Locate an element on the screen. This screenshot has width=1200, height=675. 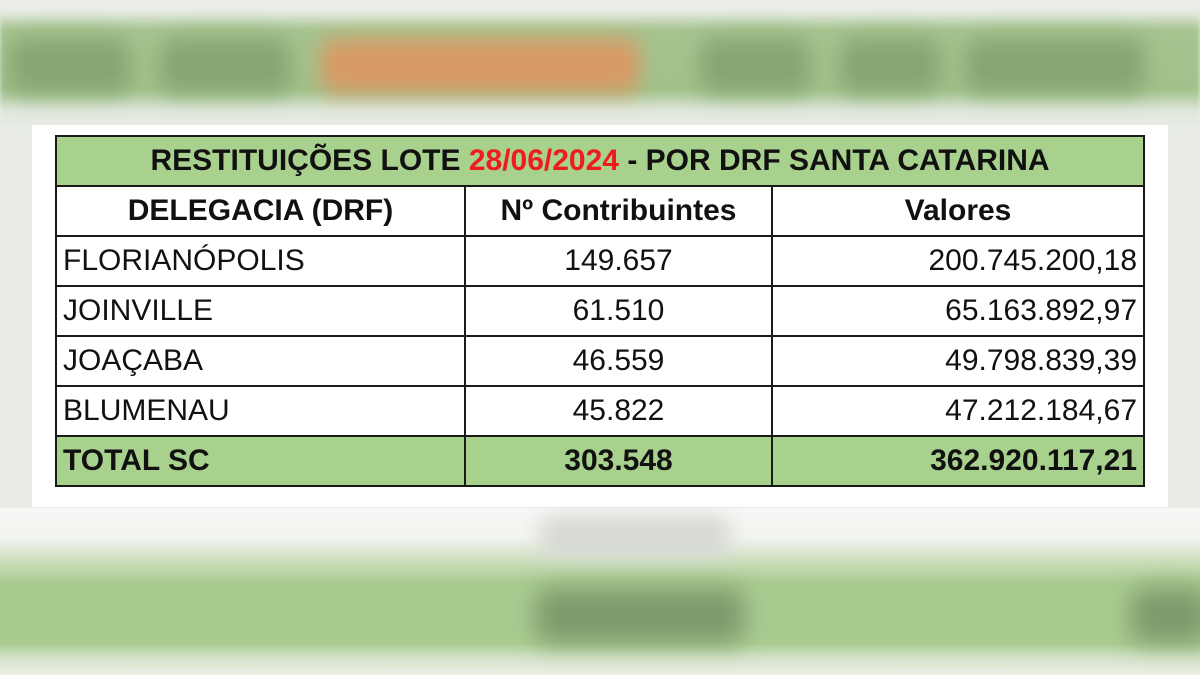
cell-valores: 200.745.200,18 is located at coordinates (958, 261).